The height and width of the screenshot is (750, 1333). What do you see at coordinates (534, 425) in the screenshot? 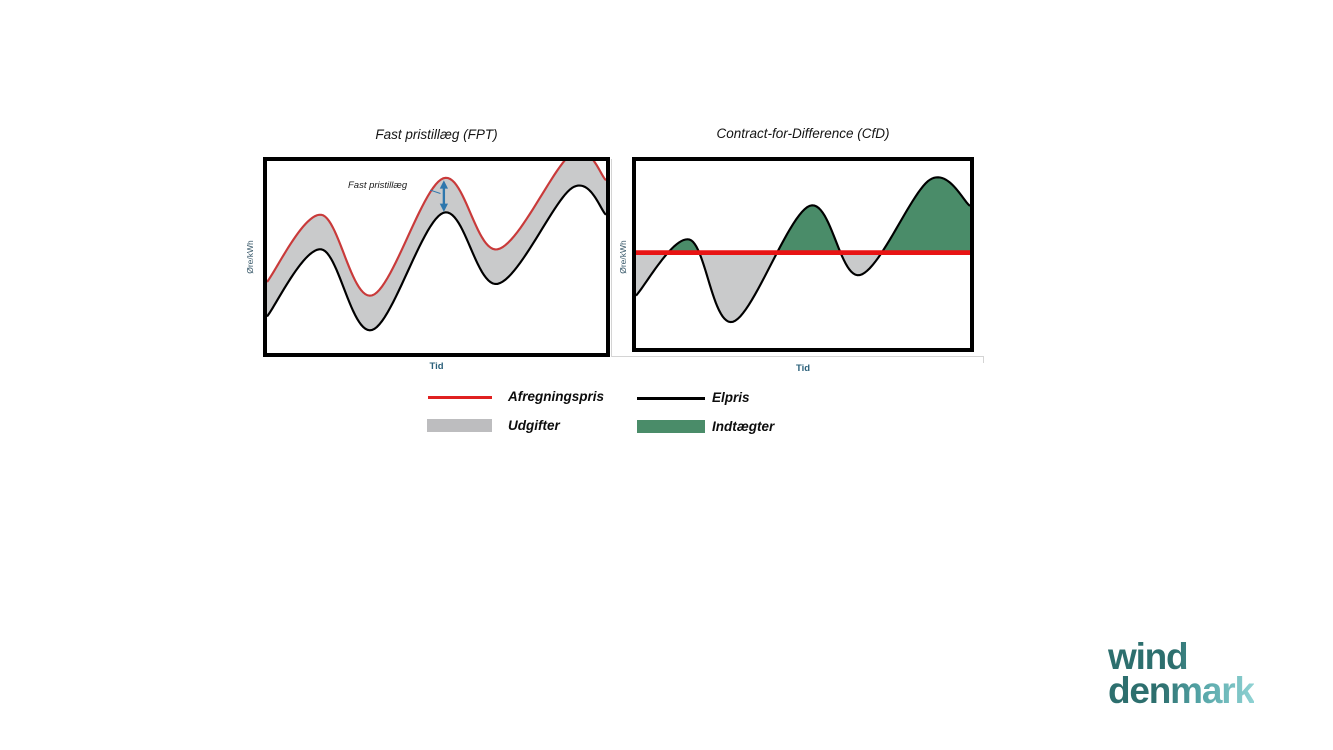
I see `legend-udgifter-label: Udgifter` at bounding box center [534, 425].